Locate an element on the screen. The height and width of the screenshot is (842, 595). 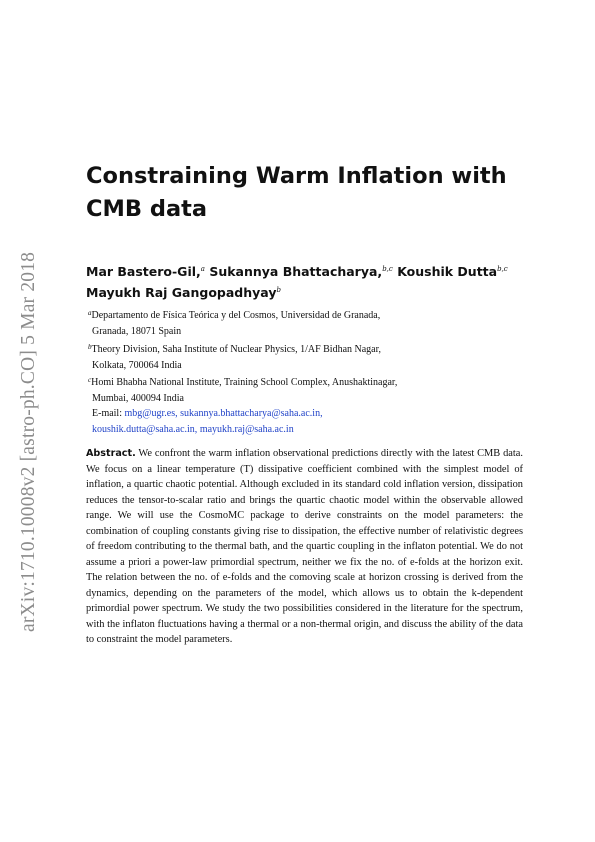
affiliation-marker: c is located at coordinates (90, 380).